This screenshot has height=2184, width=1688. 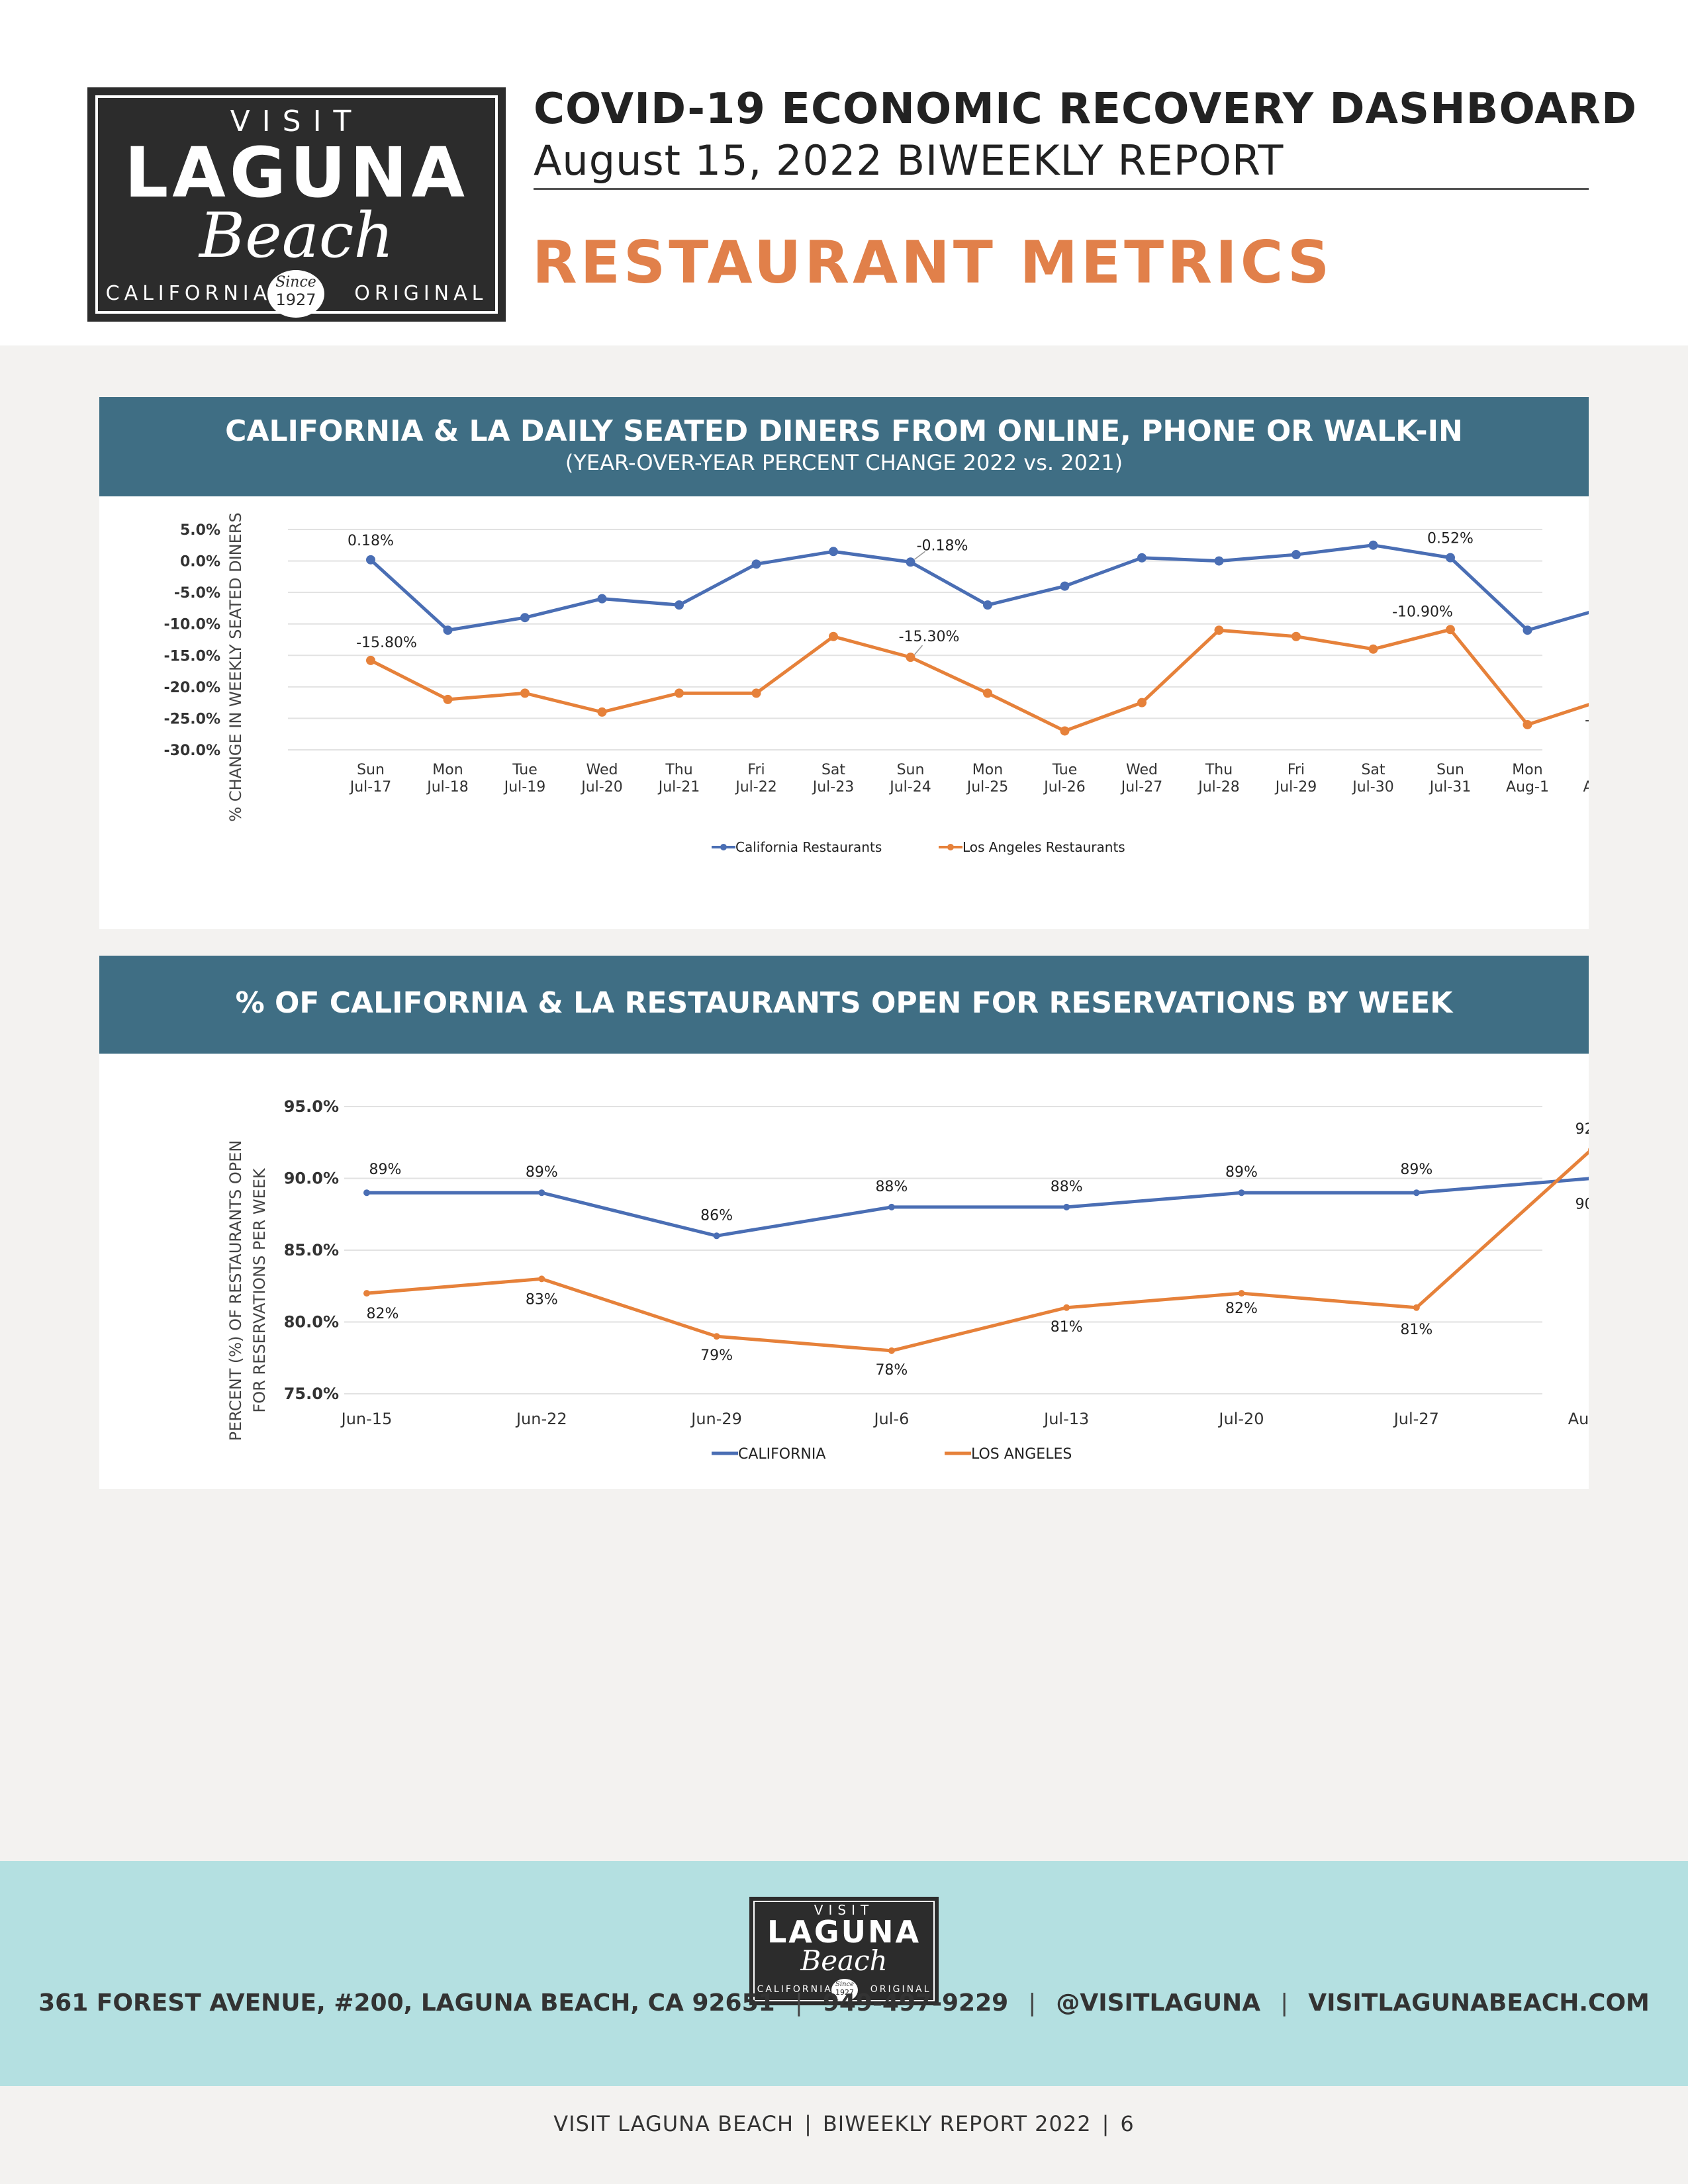 I want to click on x-tick-label-date: Jul-21, so click(x=678, y=788).